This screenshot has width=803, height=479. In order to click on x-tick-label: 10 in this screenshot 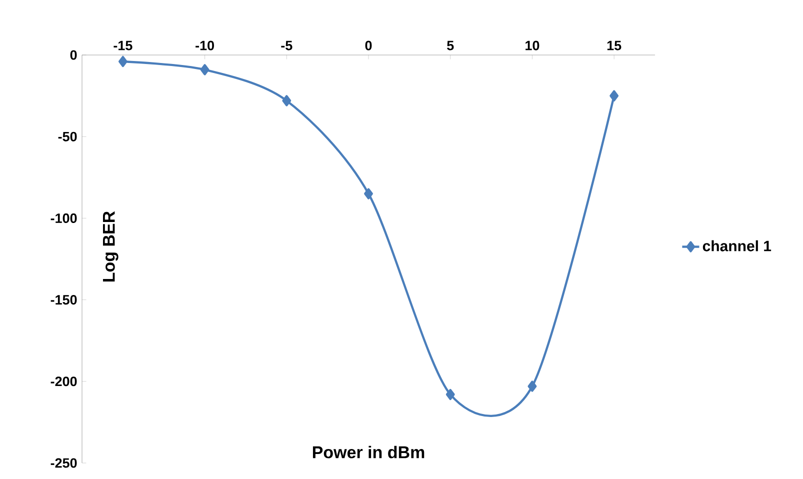, I will do `click(533, 45)`.